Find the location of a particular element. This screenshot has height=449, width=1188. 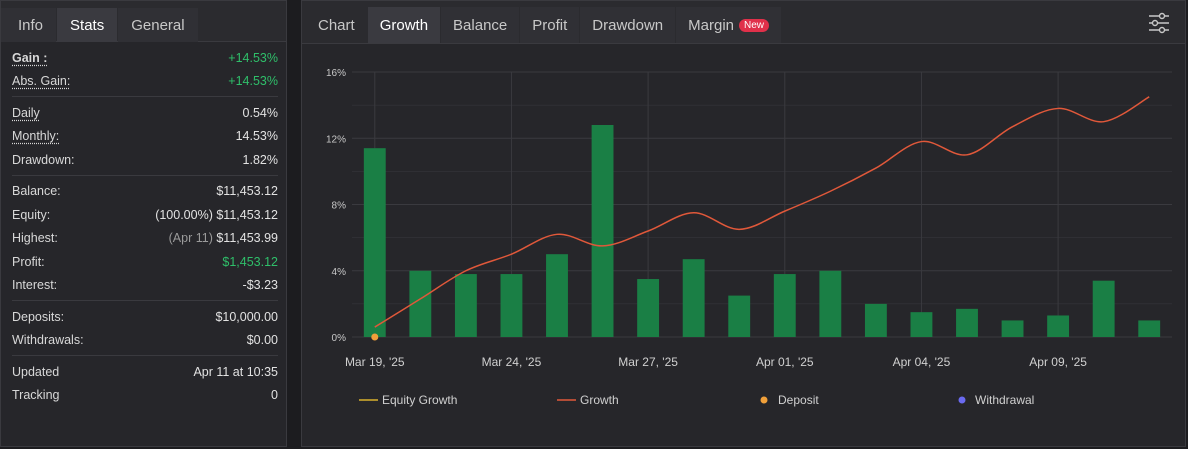

y-tick-label: 0% is located at coordinates (339, 338).